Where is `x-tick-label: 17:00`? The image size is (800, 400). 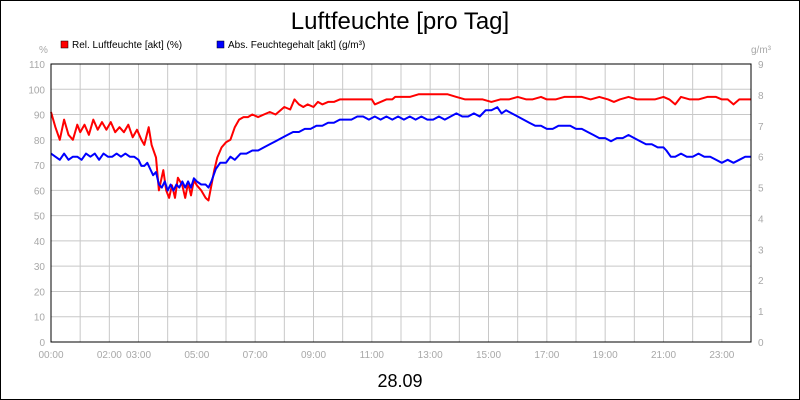 x-tick-label: 17:00 is located at coordinates (546, 355).